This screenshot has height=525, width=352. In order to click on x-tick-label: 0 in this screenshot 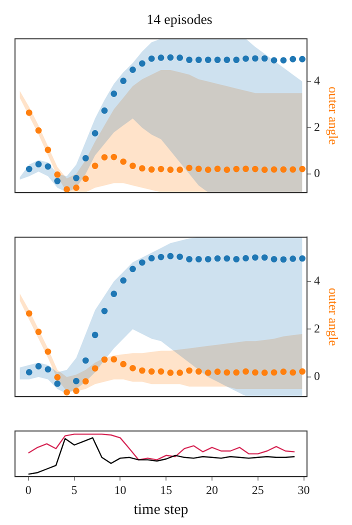, I will do `click(28, 489)`.